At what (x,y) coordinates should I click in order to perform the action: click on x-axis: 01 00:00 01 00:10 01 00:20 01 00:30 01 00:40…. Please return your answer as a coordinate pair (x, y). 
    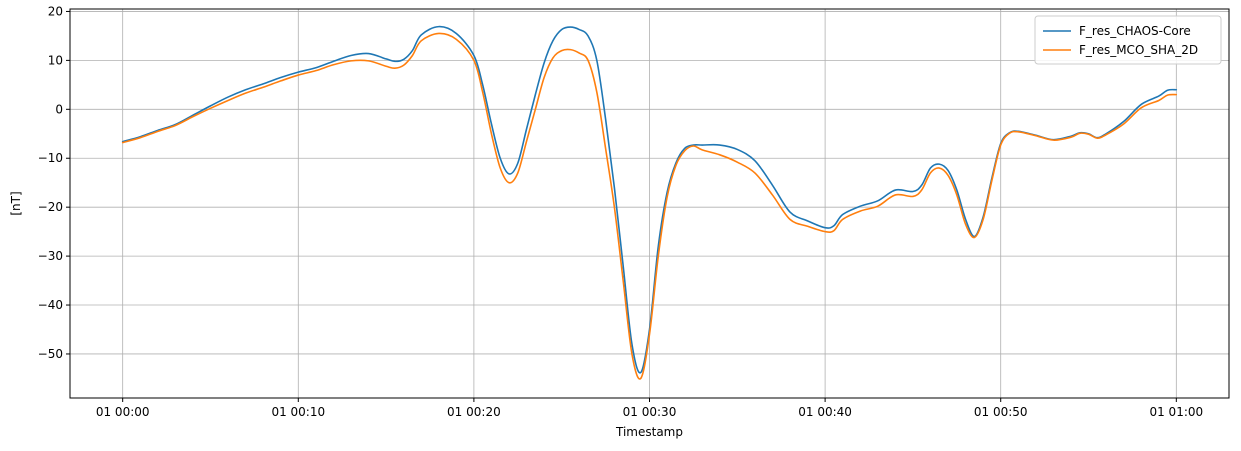
    Looking at the image, I should click on (649, 408).